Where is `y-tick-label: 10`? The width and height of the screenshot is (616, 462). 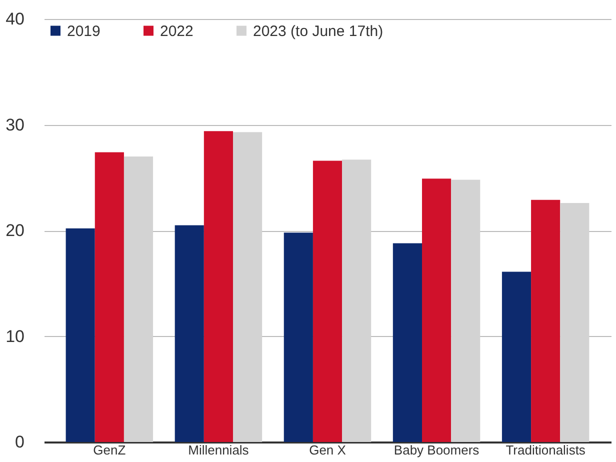
y-tick-label: 10 is located at coordinates (15, 336).